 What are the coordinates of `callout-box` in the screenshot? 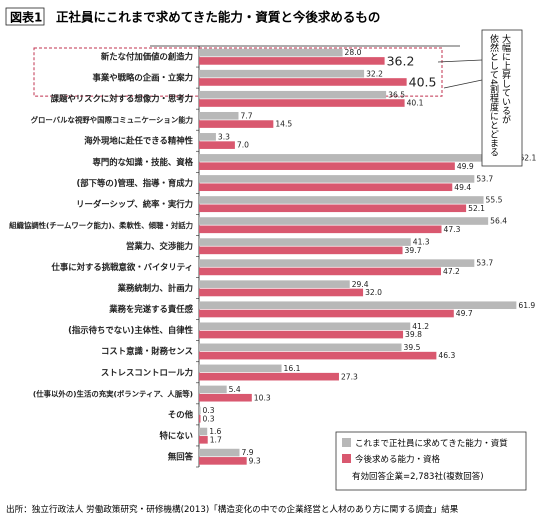 It's located at (502, 98).